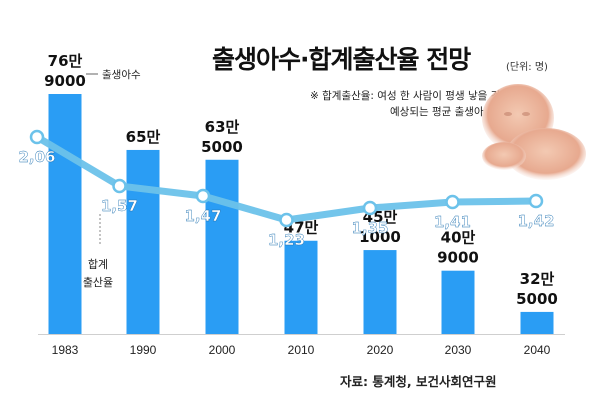 This screenshot has width=600, height=400. Describe the element at coordinates (65, 350) in the screenshot. I see `x-tick-label-1983: 1983` at that location.